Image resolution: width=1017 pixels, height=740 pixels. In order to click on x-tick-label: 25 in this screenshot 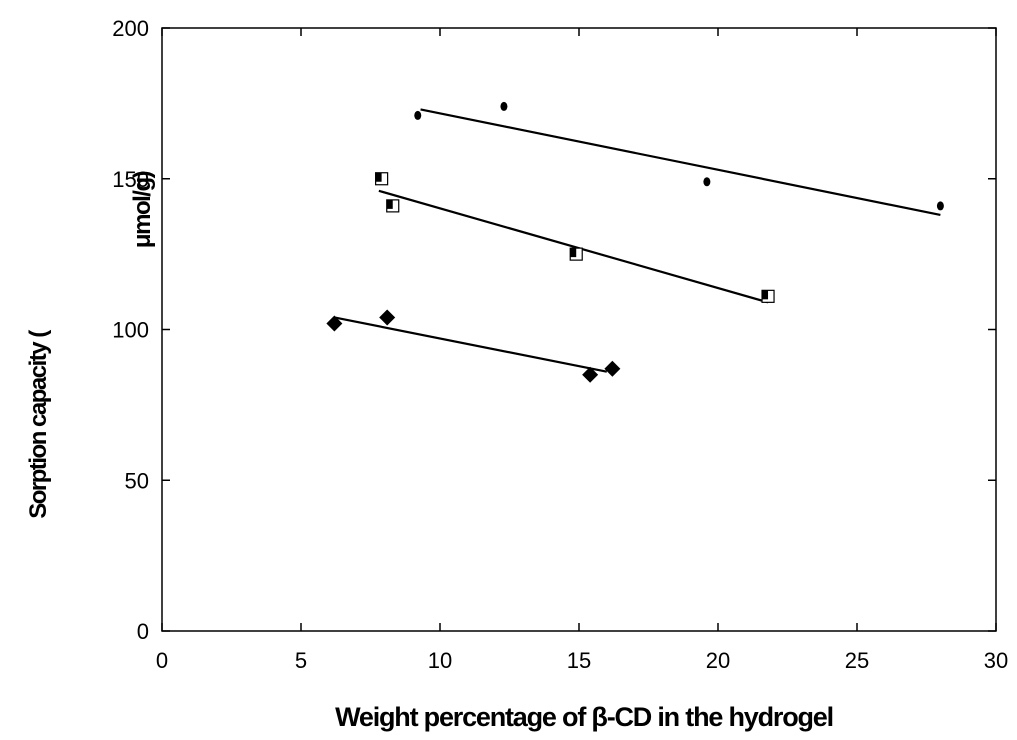, I will do `click(857, 660)`.